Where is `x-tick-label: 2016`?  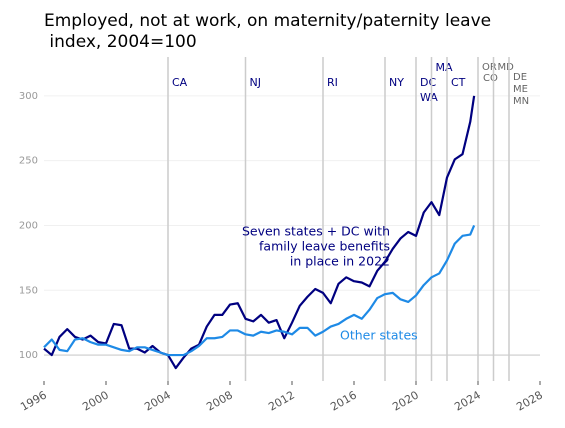 x-tick-label: 2016 is located at coordinates (343, 400).